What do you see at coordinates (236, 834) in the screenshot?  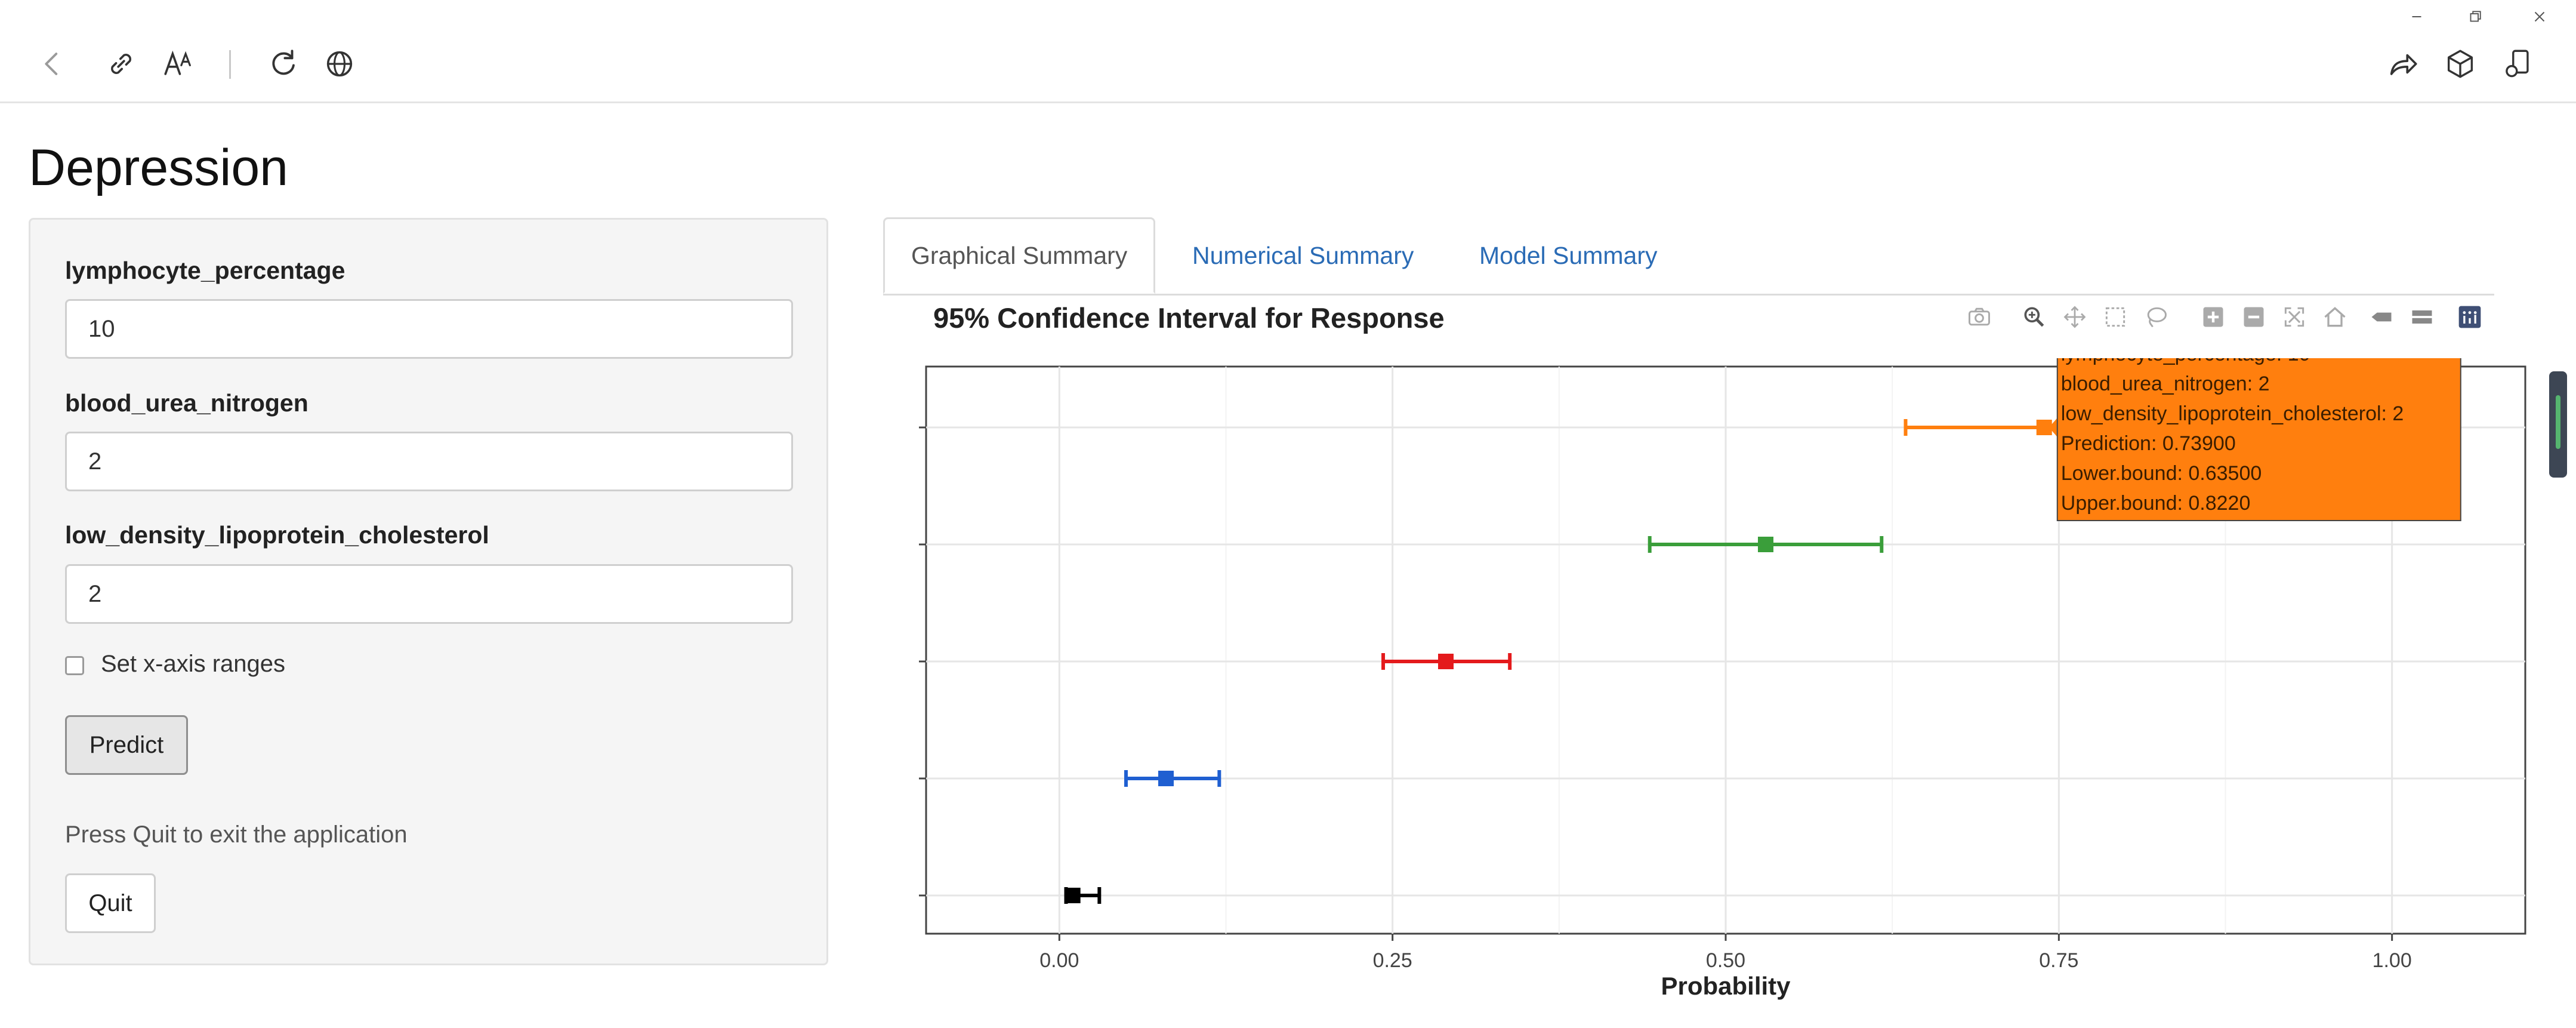 I see `quit-help-text: Press Quit to exit the application` at bounding box center [236, 834].